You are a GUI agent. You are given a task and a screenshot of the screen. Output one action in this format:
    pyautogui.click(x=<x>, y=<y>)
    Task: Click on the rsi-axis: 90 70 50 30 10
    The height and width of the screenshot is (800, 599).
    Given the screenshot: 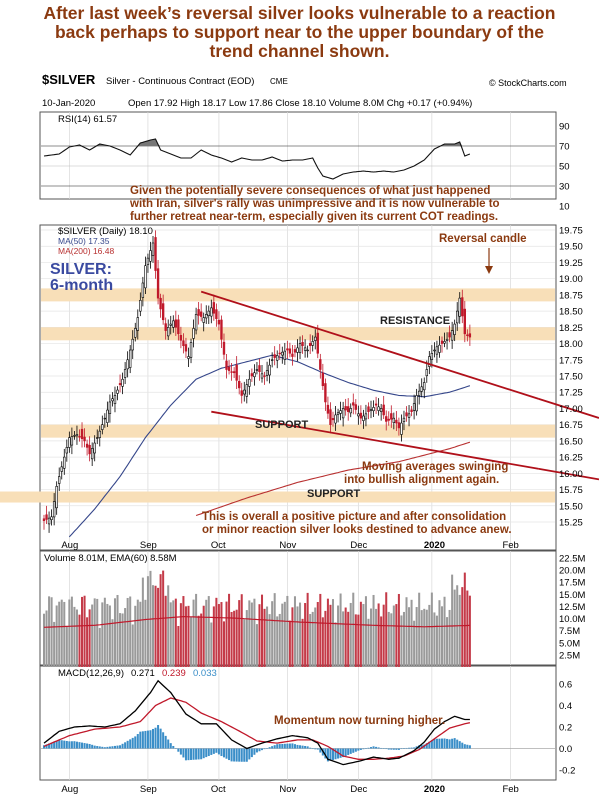 What is the action you would take?
    pyautogui.click(x=564, y=167)
    